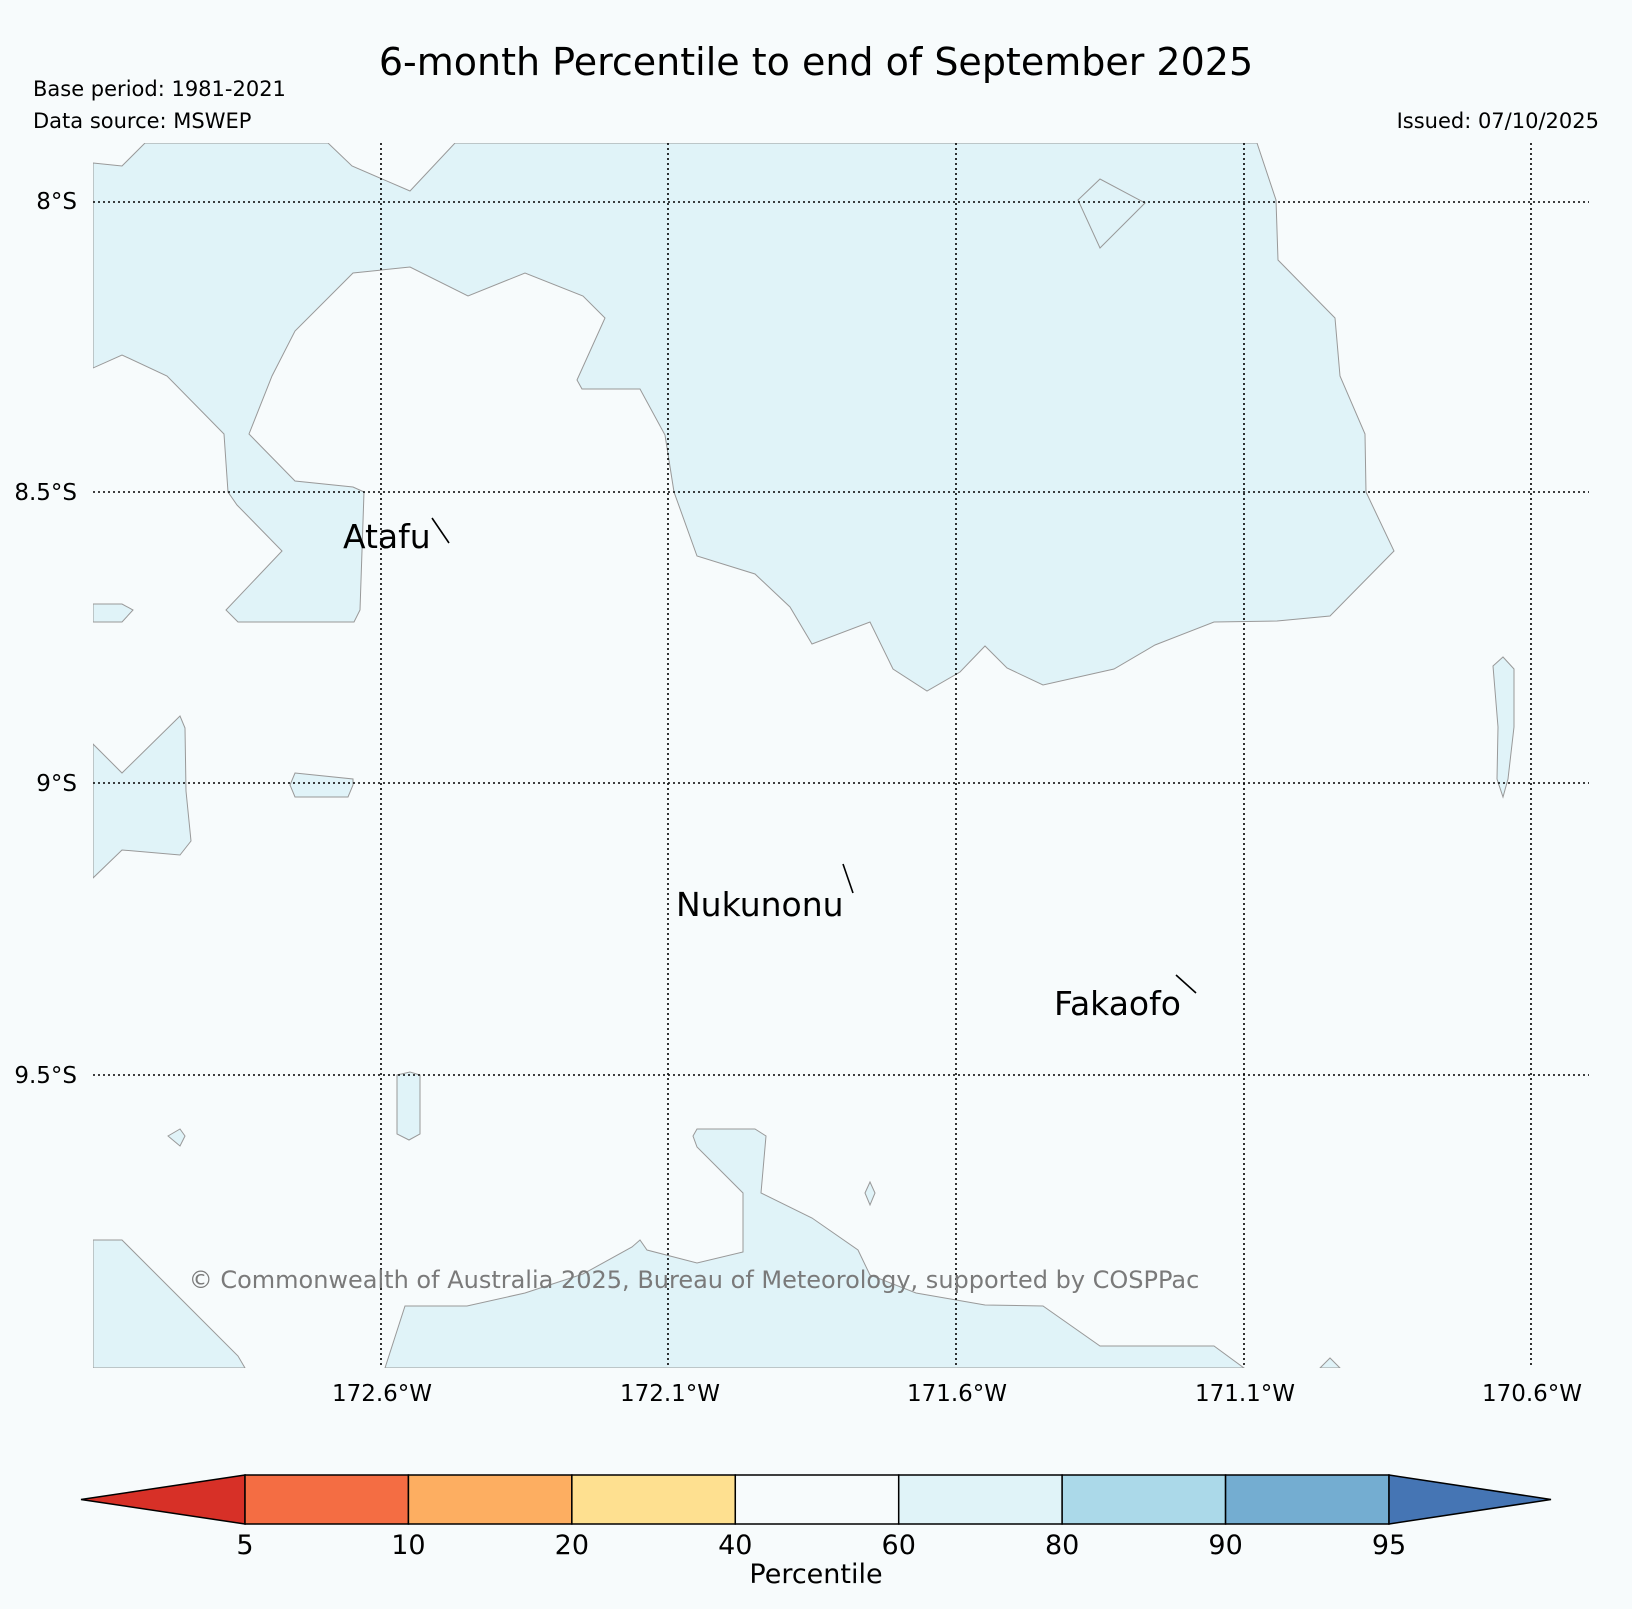  What do you see at coordinates (1470, 1499) in the screenshot?
I see `colorbar-extend-high` at bounding box center [1470, 1499].